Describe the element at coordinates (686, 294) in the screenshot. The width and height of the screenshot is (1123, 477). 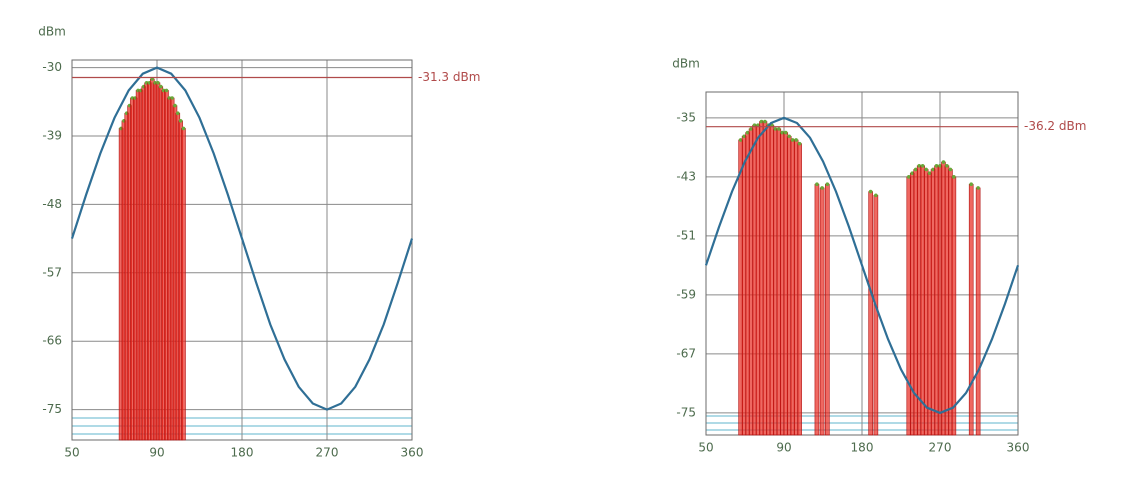
I see `y-tick-label: -59` at that location.